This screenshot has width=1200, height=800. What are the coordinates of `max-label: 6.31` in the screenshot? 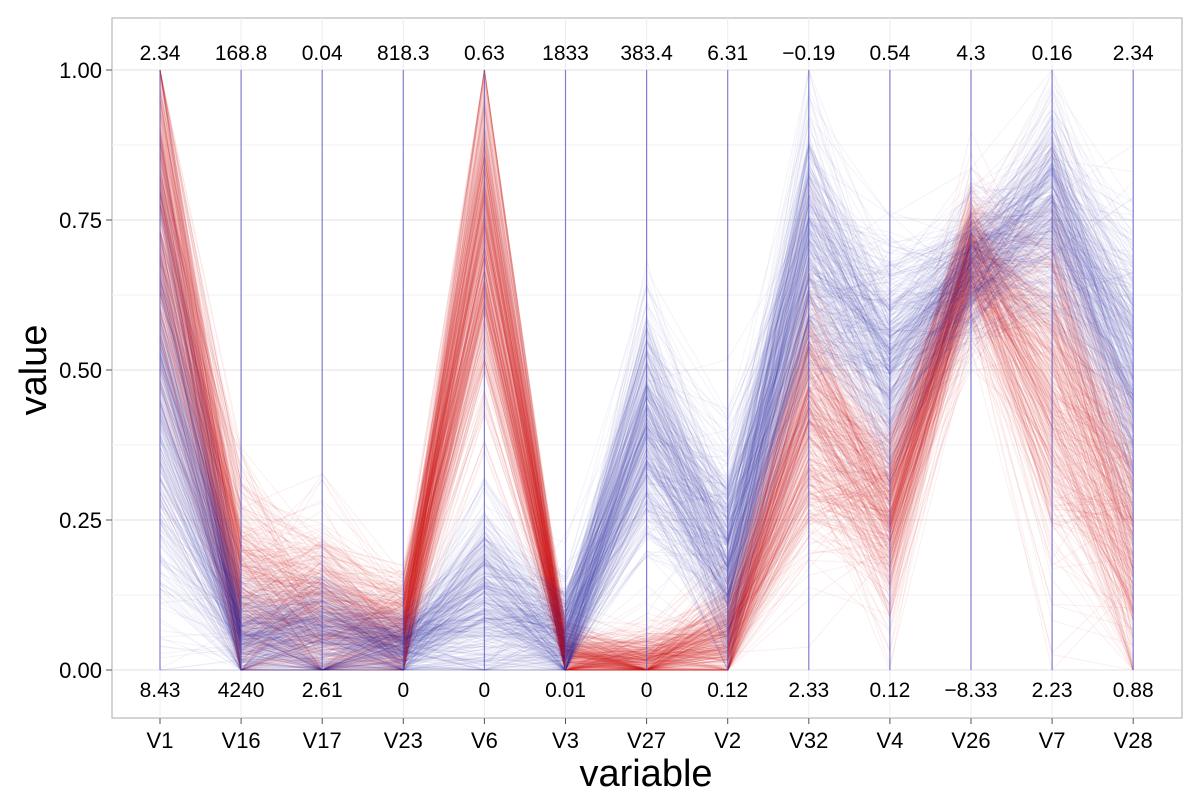 It's located at (727, 53).